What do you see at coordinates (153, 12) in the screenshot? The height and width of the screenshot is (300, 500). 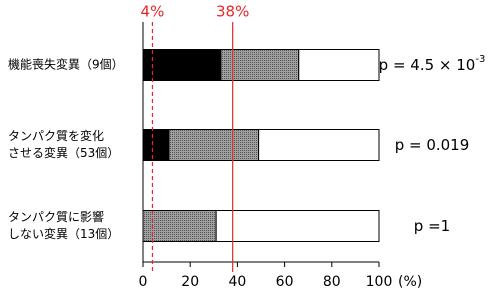 I see `reference-label: 4%` at bounding box center [153, 12].